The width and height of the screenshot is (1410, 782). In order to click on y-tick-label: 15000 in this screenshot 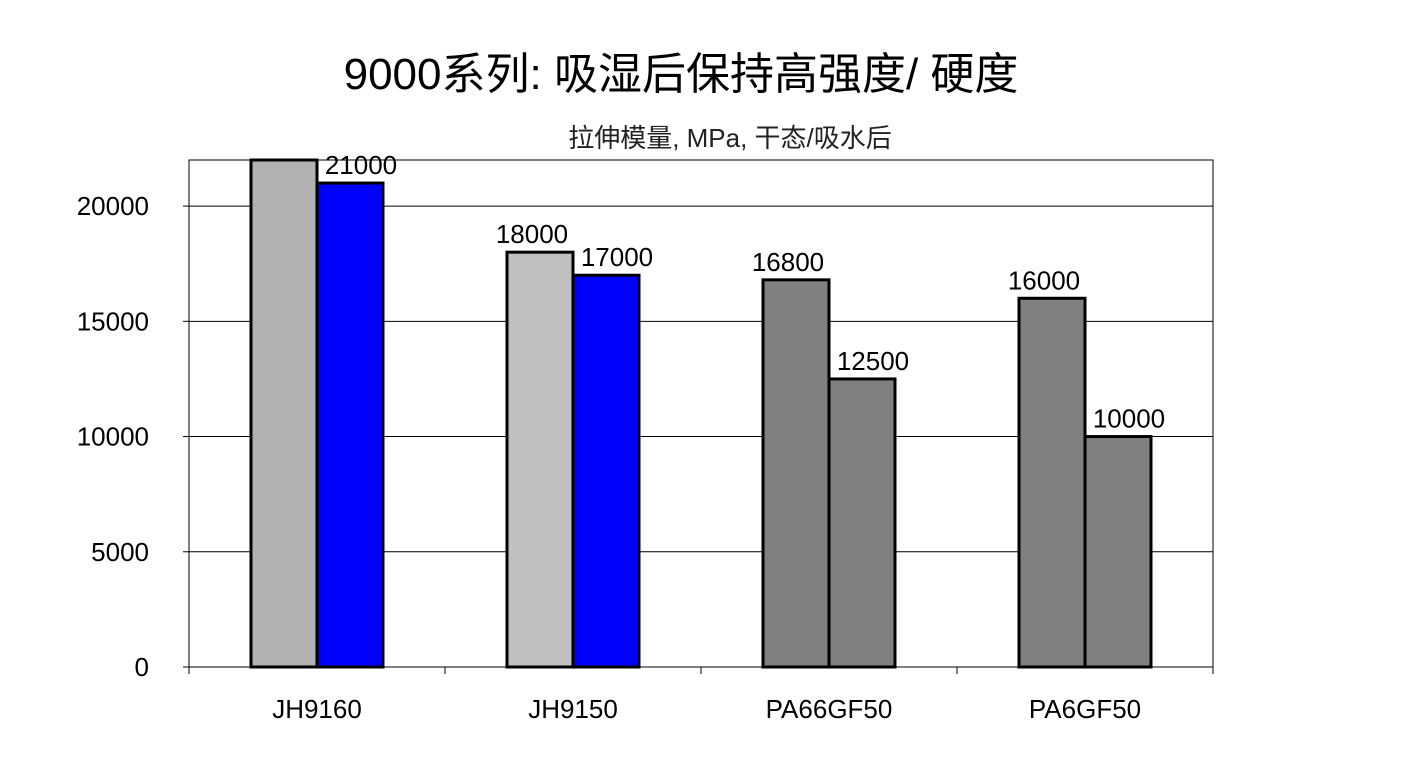, I will do `click(113, 321)`.